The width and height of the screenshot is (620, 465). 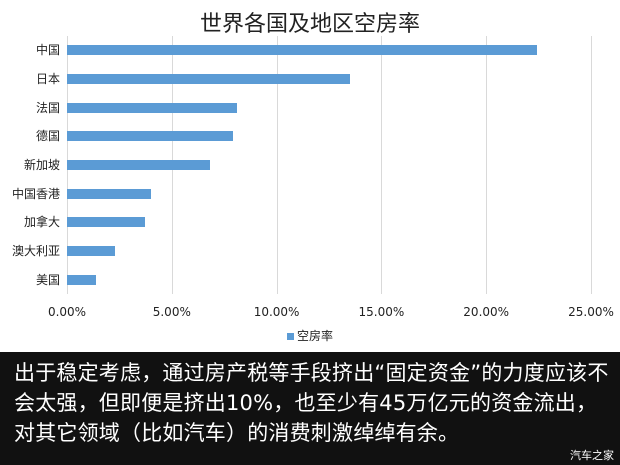 I want to click on x-tick-label: 25.00%, so click(x=591, y=312).